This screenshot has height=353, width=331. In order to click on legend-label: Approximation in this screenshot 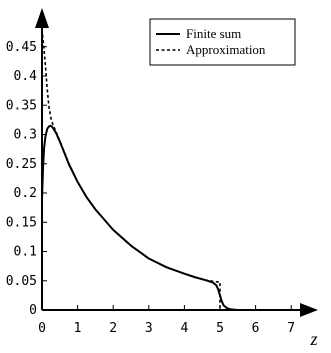, I will do `click(226, 49)`.